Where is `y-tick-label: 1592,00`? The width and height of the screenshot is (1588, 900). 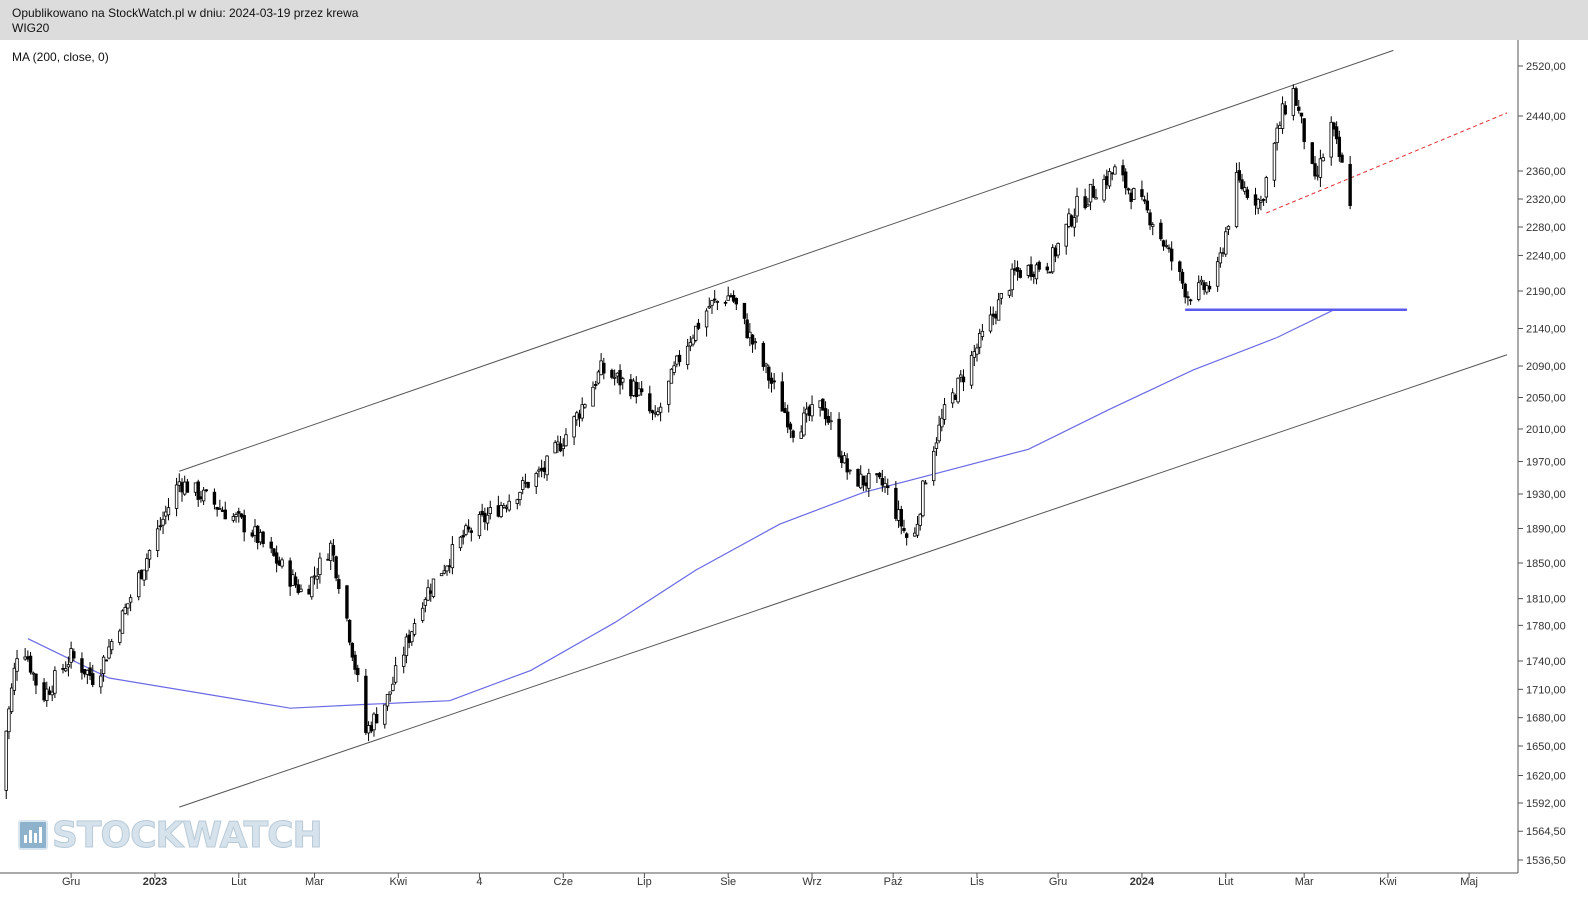
y-tick-label: 1592,00 is located at coordinates (1546, 804).